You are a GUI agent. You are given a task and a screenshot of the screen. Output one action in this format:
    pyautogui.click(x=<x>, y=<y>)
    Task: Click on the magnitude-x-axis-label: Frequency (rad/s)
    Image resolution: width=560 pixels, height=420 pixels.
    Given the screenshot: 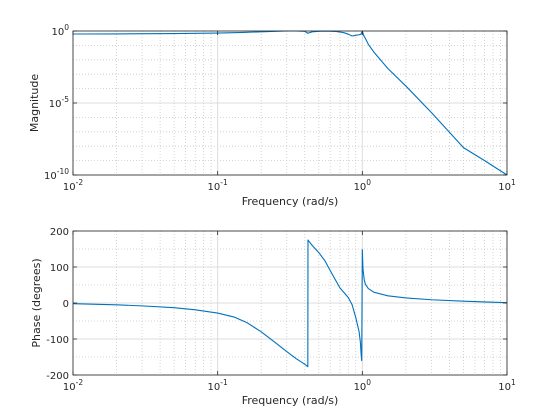 What is the action you would take?
    pyautogui.click(x=290, y=201)
    